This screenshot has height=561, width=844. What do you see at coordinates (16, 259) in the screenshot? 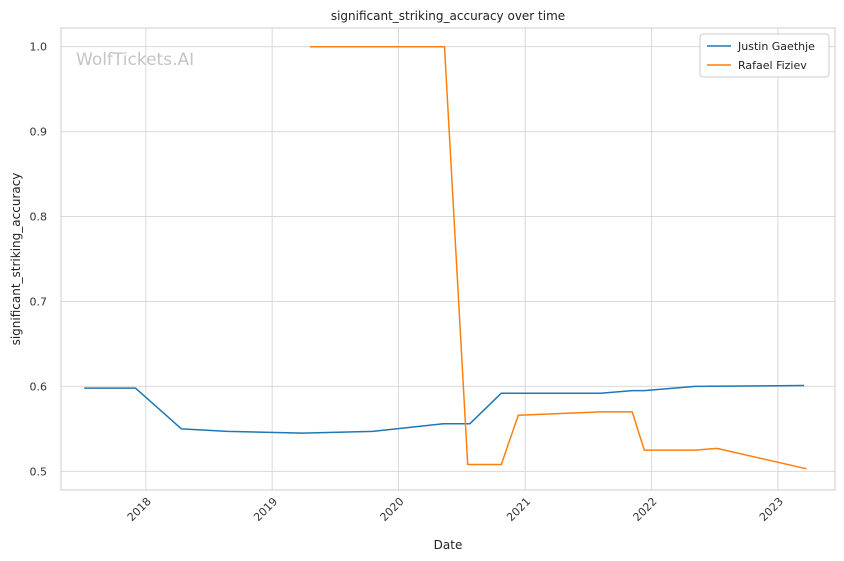
I see `y-axis-title: significant_striking_accuracy` at bounding box center [16, 259].